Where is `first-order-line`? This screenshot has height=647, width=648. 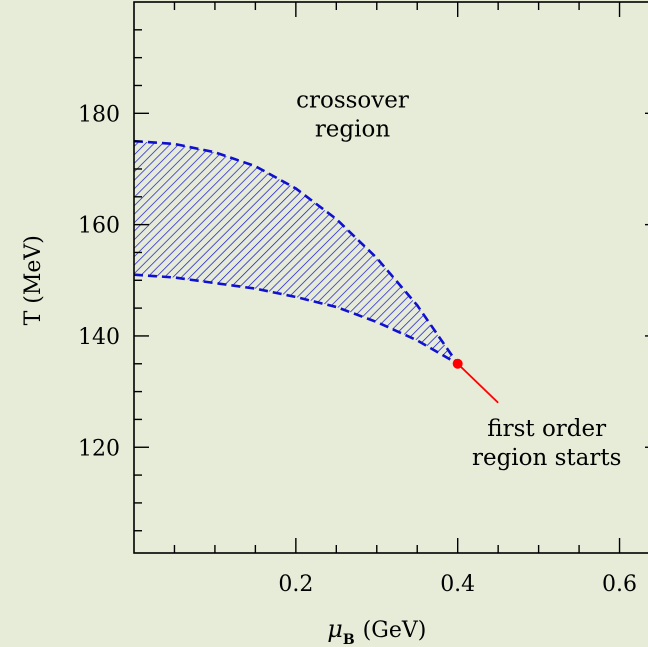
first-order-line is located at coordinates (478, 383).